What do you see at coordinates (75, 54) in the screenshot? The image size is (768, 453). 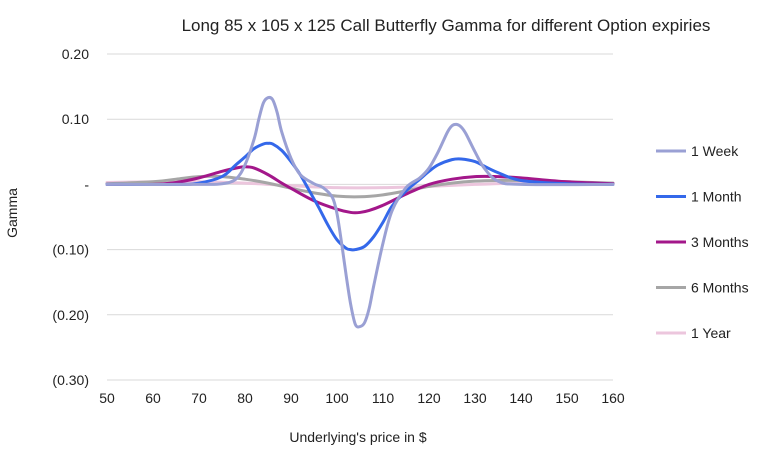 I see `y-tick-label: 0.20` at bounding box center [75, 54].